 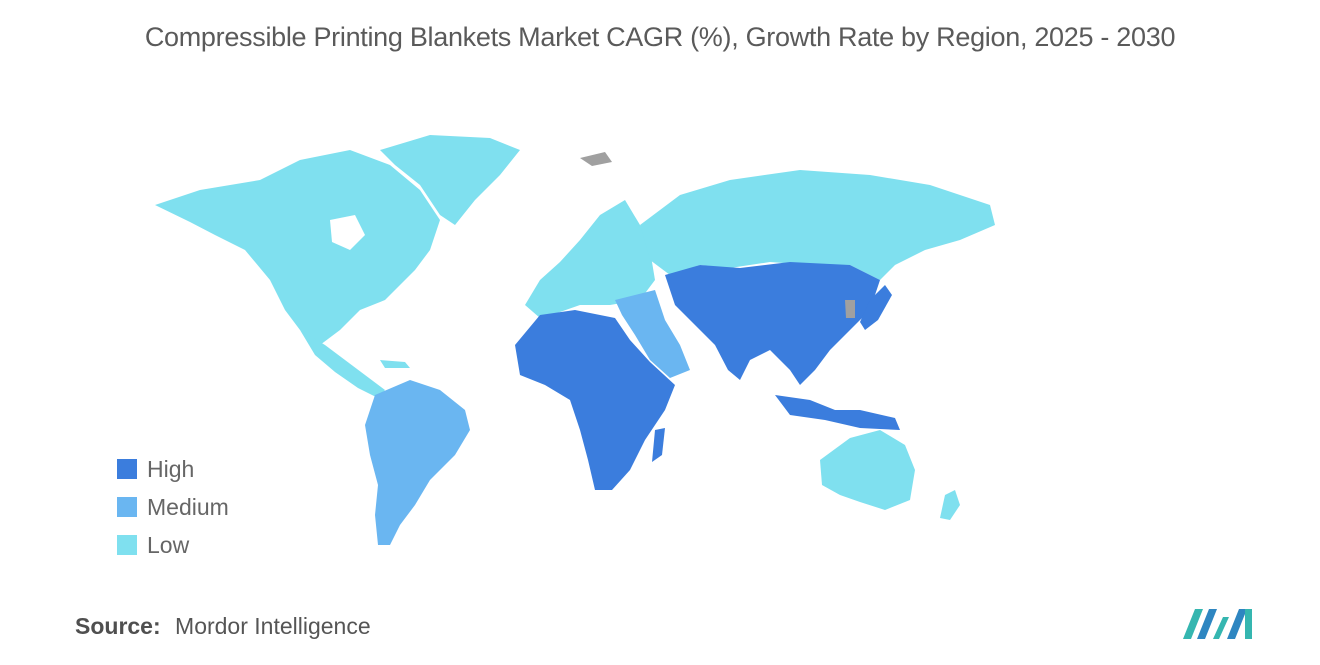 I want to click on legend-item-high: High, so click(x=173, y=469).